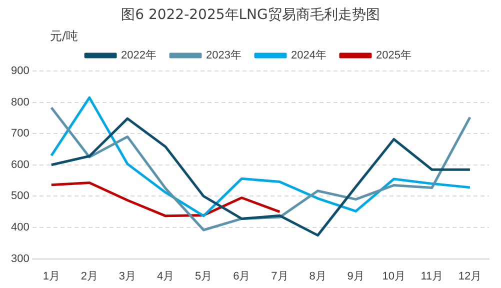 The width and height of the screenshot is (501, 288). I want to click on legend-label: 2025年, so click(394, 56).